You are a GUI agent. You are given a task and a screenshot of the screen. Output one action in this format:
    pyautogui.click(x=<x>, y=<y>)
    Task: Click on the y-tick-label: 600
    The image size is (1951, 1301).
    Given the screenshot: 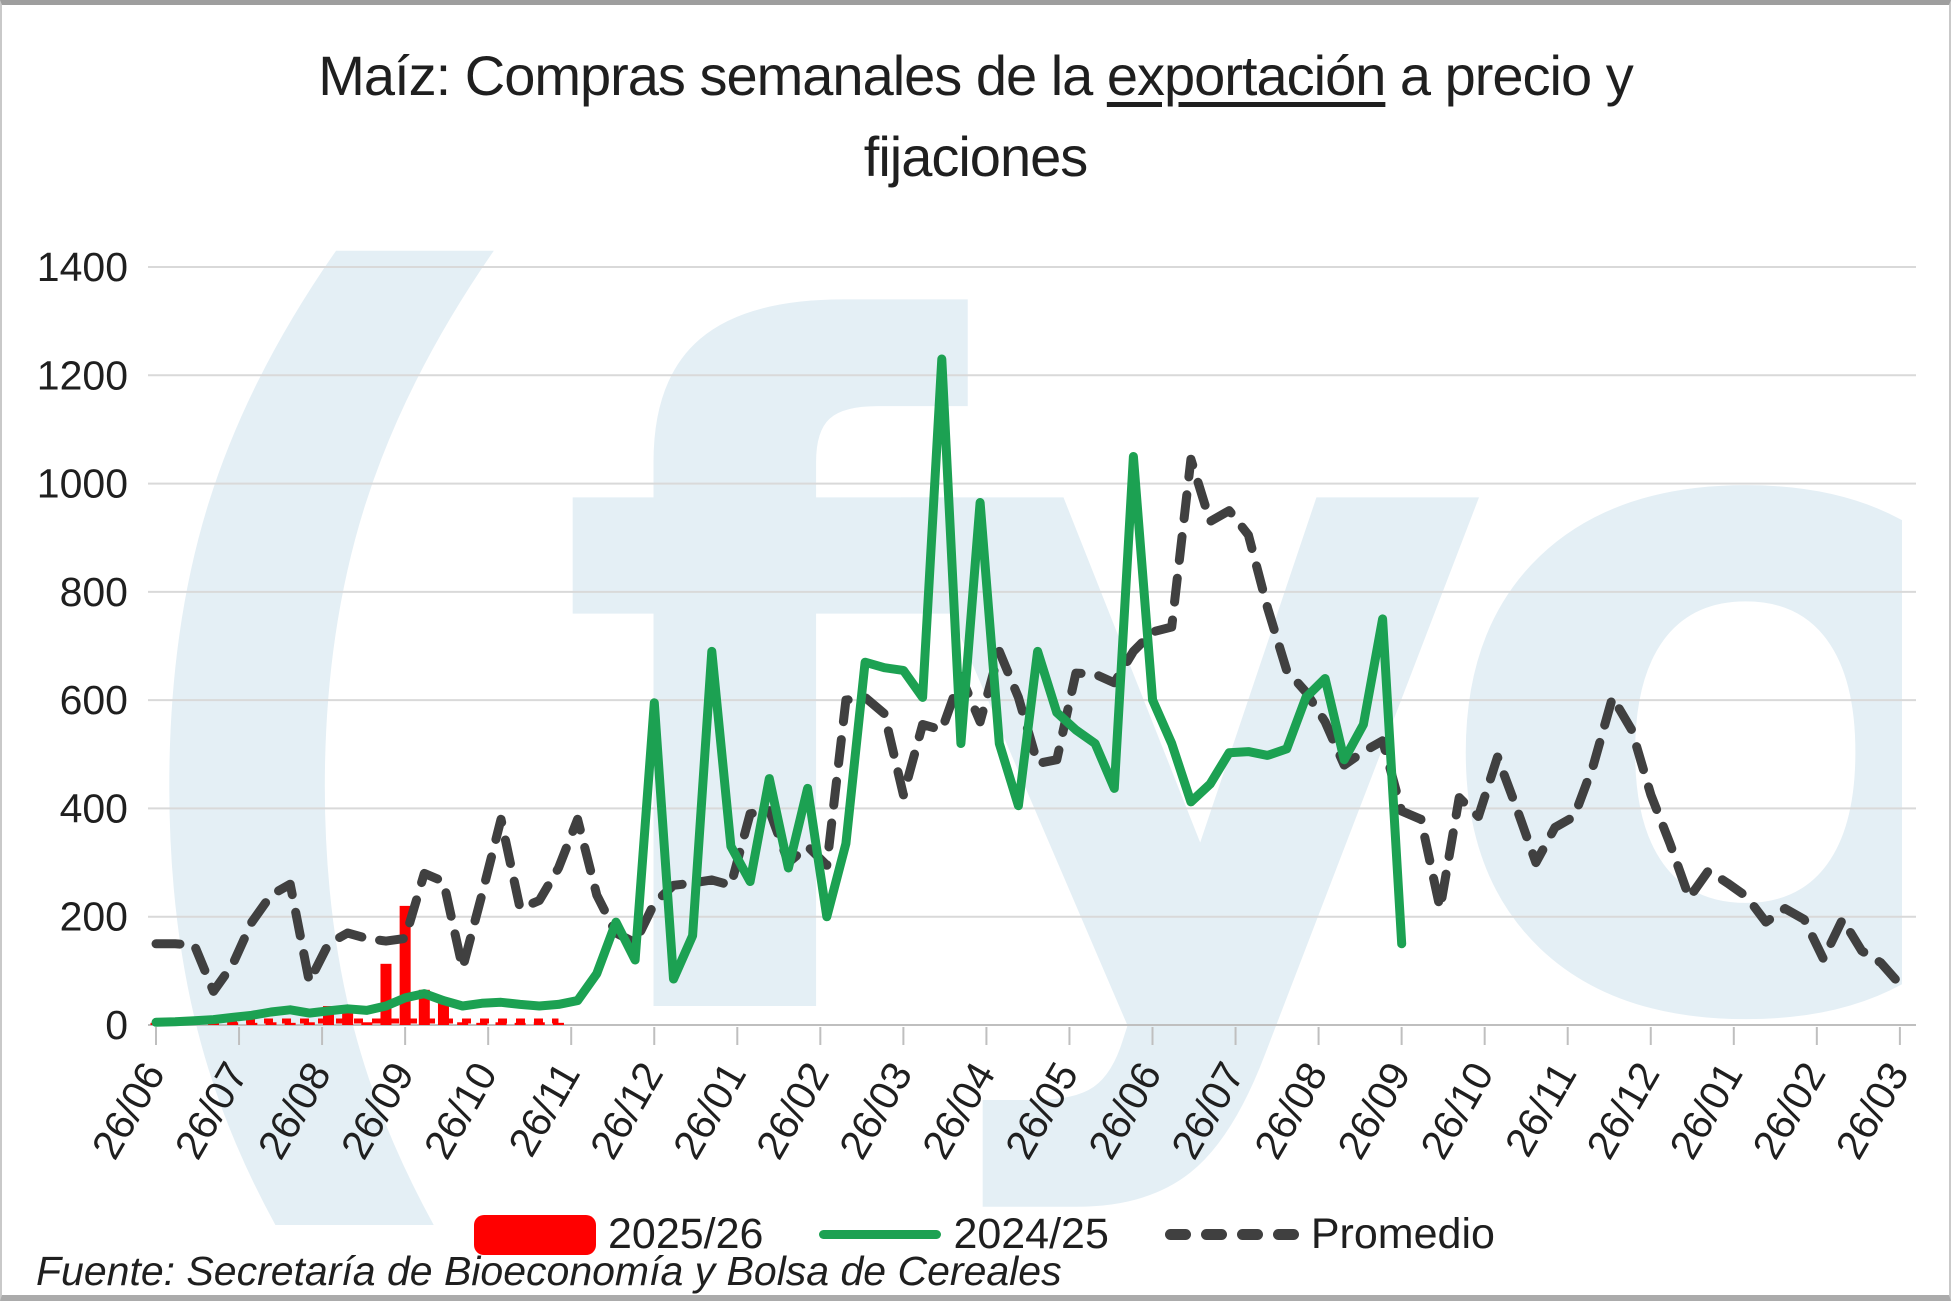 What is the action you would take?
    pyautogui.click(x=94, y=700)
    